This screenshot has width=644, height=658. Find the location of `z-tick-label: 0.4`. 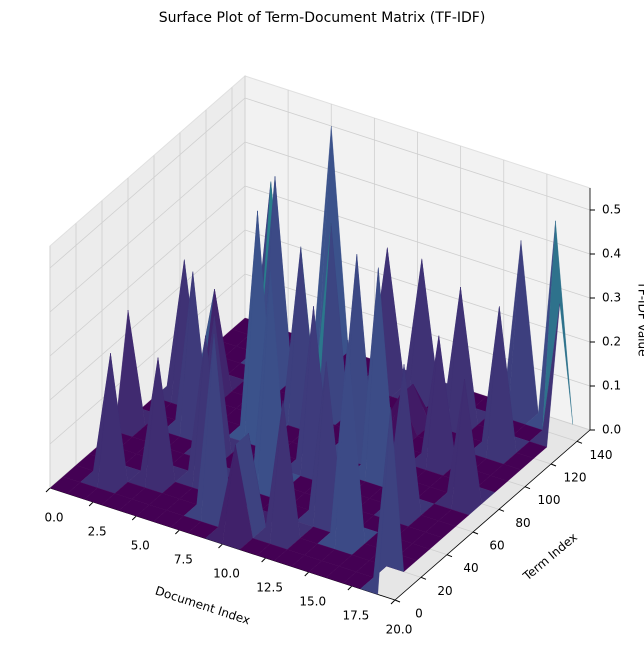

z-tick-label: 0.4 is located at coordinates (611, 254).